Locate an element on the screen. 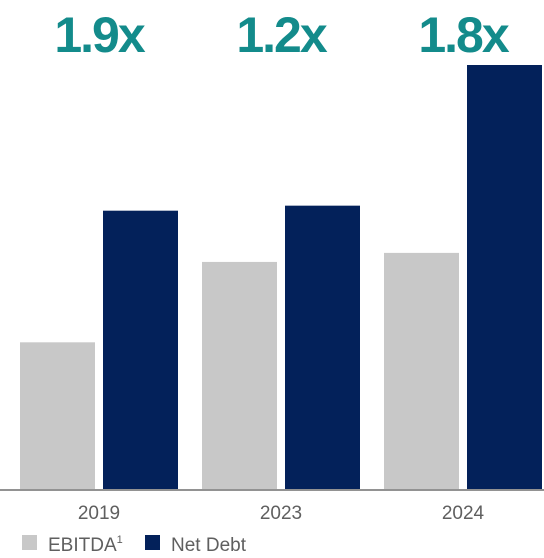 This screenshot has height=558, width=544. bar-ebitda-2023 is located at coordinates (239, 375).